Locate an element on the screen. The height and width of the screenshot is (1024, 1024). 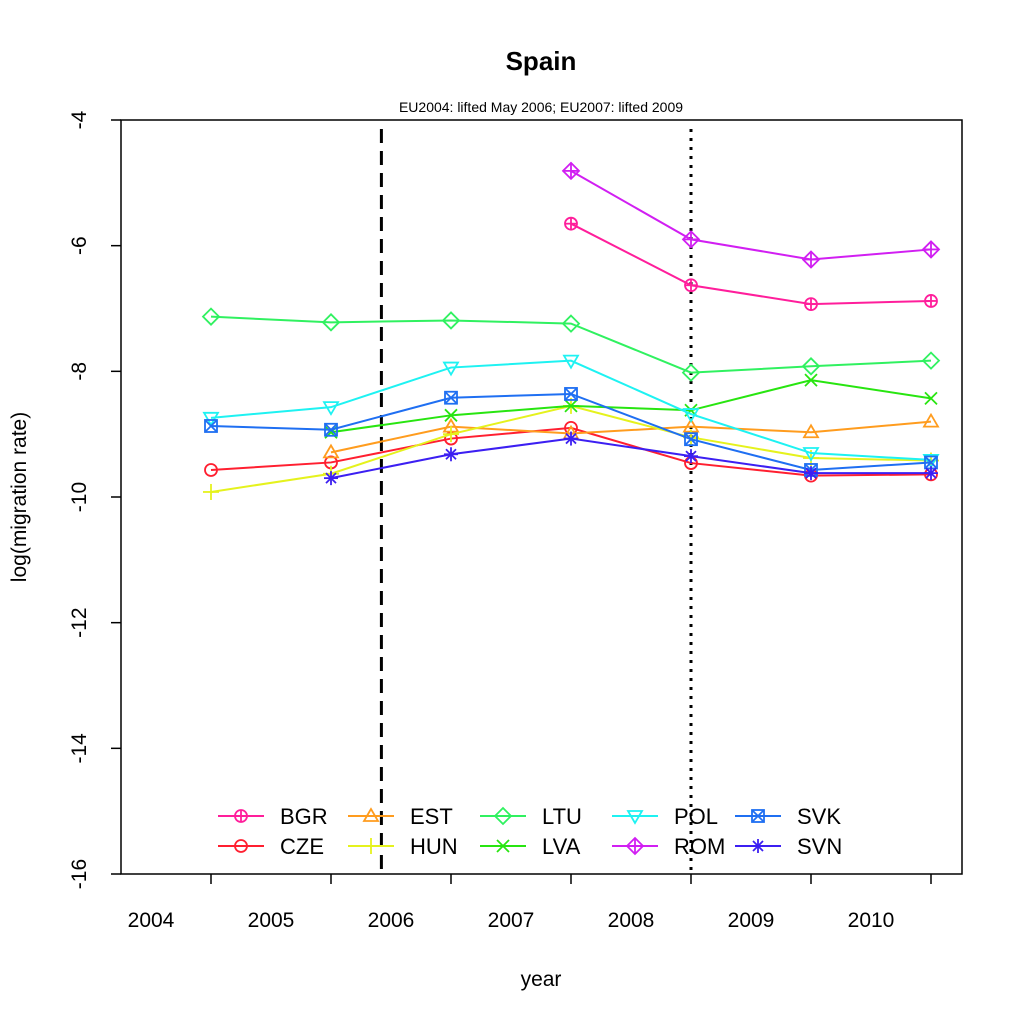
x-tick-label: 2008 is located at coordinates (631, 920).